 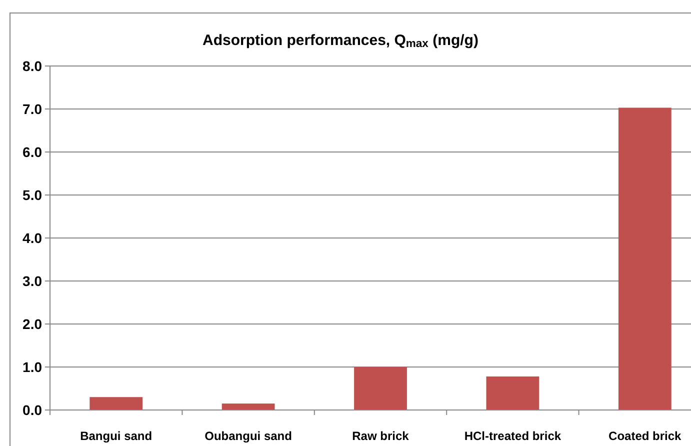 I want to click on x-tick-label: Oubangui sand, so click(x=248, y=436).